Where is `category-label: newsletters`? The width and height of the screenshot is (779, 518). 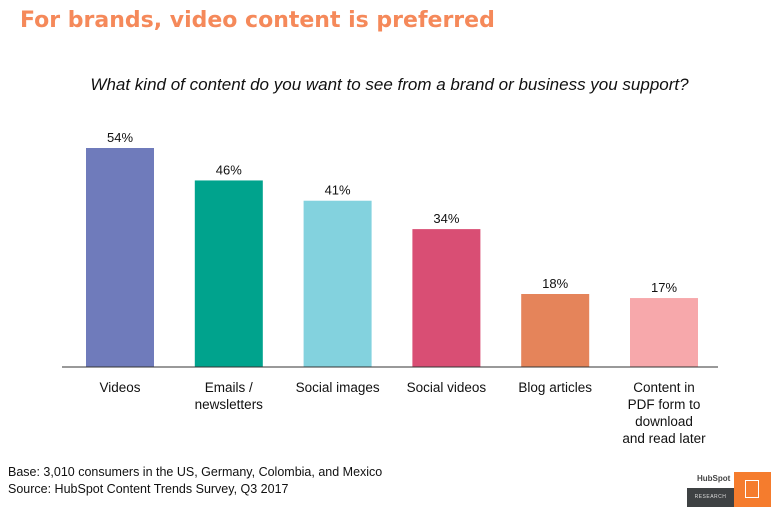 category-label: newsletters is located at coordinates (229, 404).